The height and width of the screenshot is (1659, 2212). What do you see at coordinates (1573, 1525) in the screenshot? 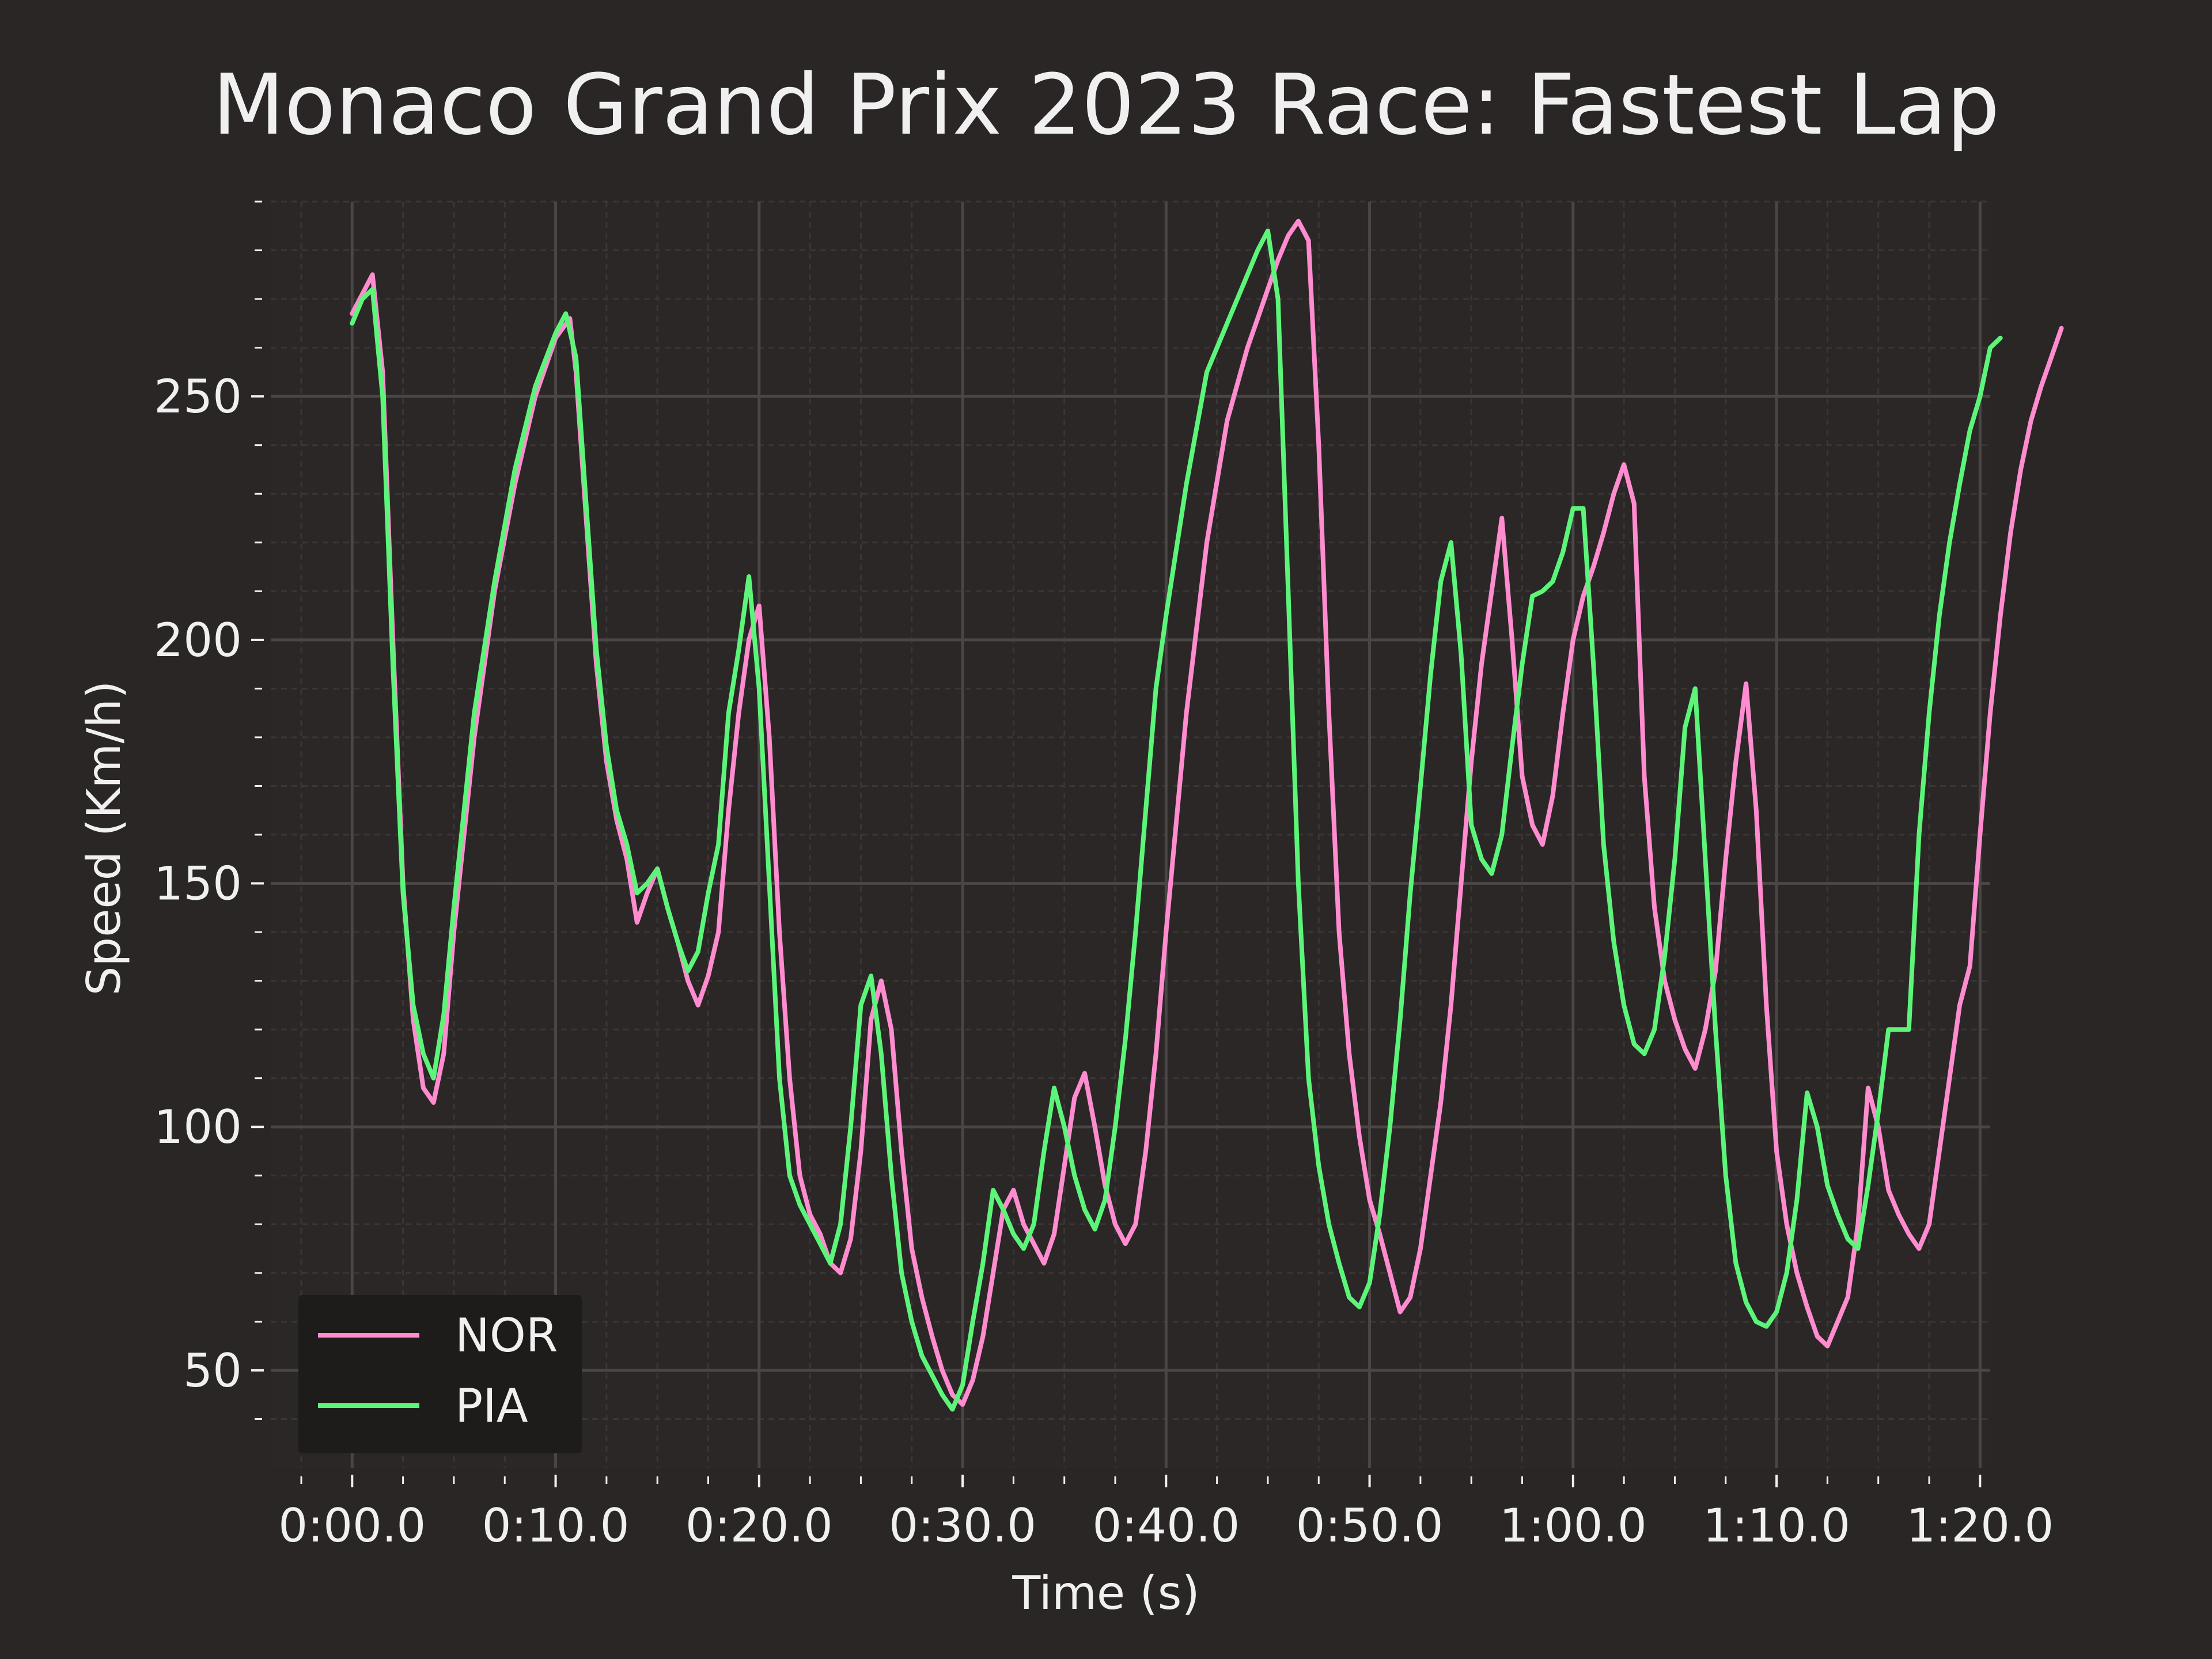
I see `x-tick-label: 1:00.0` at bounding box center [1573, 1525].